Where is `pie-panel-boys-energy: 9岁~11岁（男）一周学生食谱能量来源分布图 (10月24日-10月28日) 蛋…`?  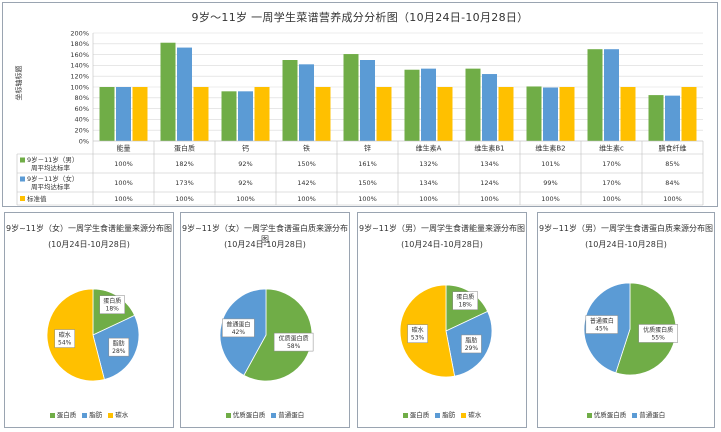 pie-panel-boys-energy: 9岁~11岁（男）一周学生食谱能量来源分布图 (10月24日-10月28日) 蛋… is located at coordinates (442, 320).